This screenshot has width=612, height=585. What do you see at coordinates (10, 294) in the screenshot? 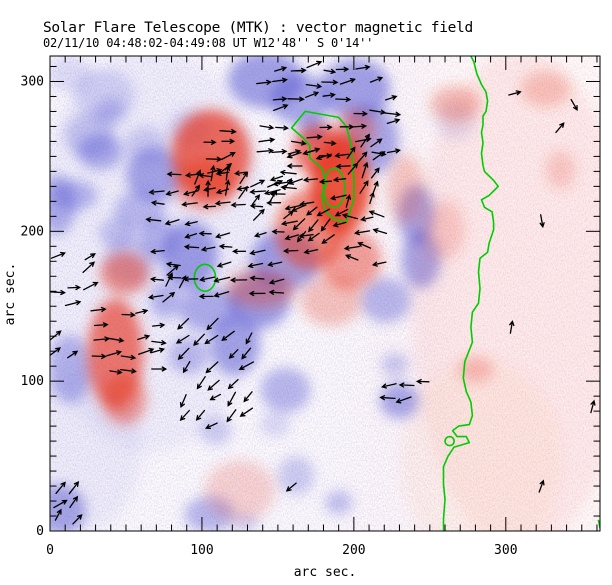
I see `y-axis-label: arc sec.` at bounding box center [10, 294].